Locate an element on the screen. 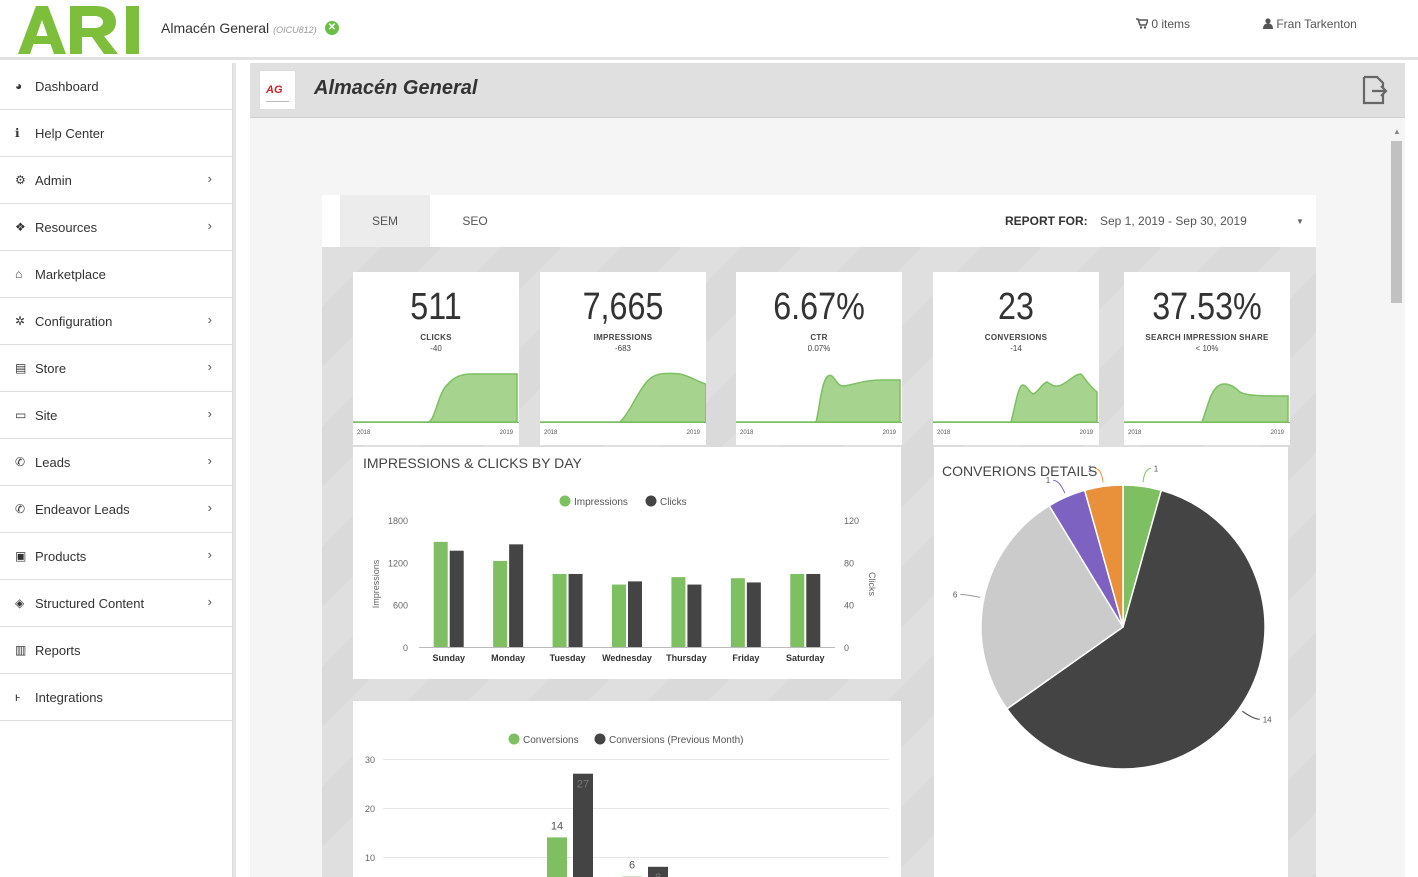 Image resolution: width=1418 pixels, height=877 pixels. kpi-label: CLICKS is located at coordinates (436, 337).